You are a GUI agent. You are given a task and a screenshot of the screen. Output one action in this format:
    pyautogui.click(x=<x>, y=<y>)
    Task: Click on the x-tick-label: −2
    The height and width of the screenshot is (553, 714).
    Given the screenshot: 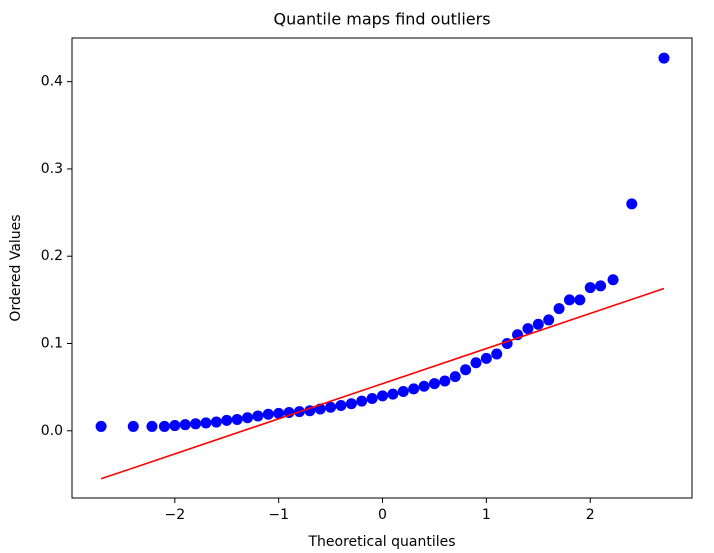 What is the action you would take?
    pyautogui.click(x=174, y=515)
    